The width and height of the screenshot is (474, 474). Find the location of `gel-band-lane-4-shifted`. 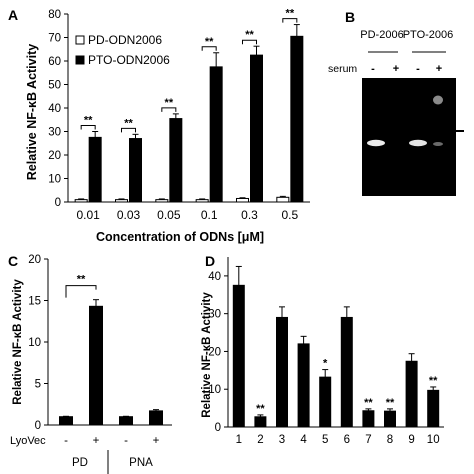

gel-band-lane-4-shifted is located at coordinates (438, 100).